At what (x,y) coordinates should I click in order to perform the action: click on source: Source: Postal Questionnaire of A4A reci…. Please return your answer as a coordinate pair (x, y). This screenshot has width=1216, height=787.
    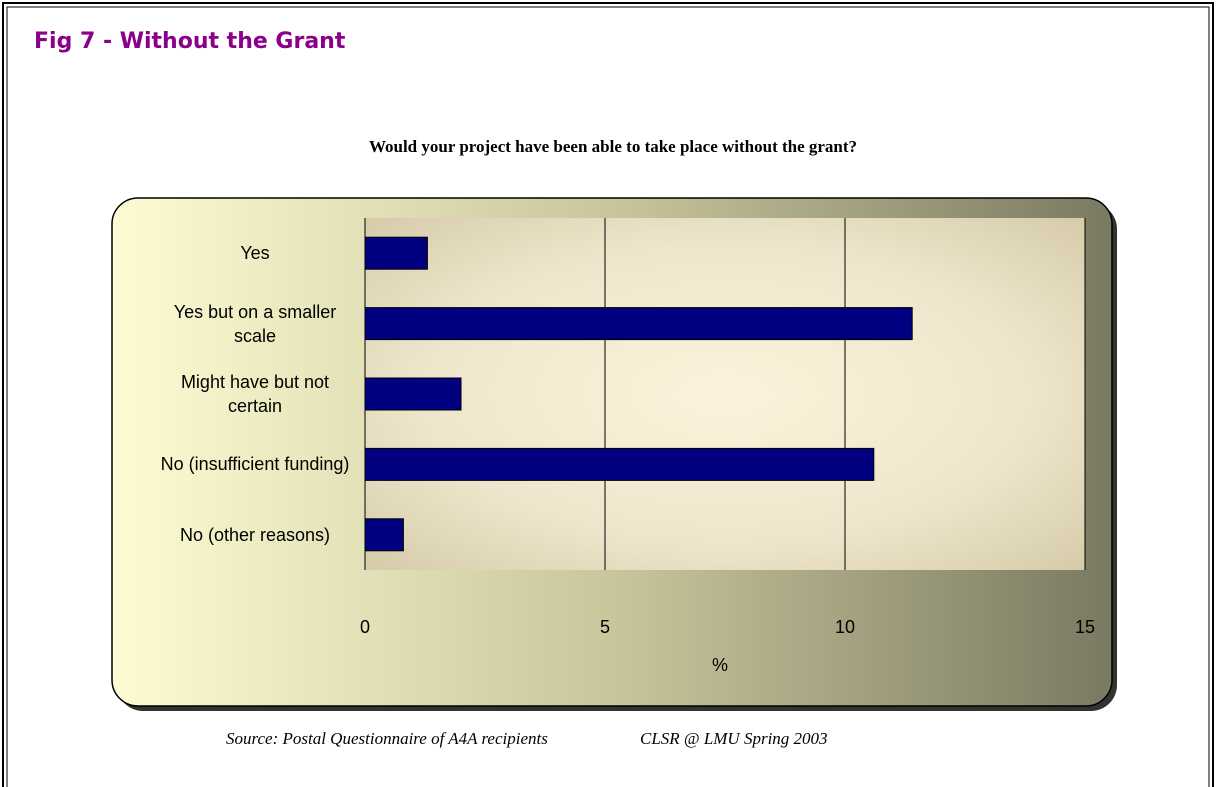
    Looking at the image, I should click on (387, 738).